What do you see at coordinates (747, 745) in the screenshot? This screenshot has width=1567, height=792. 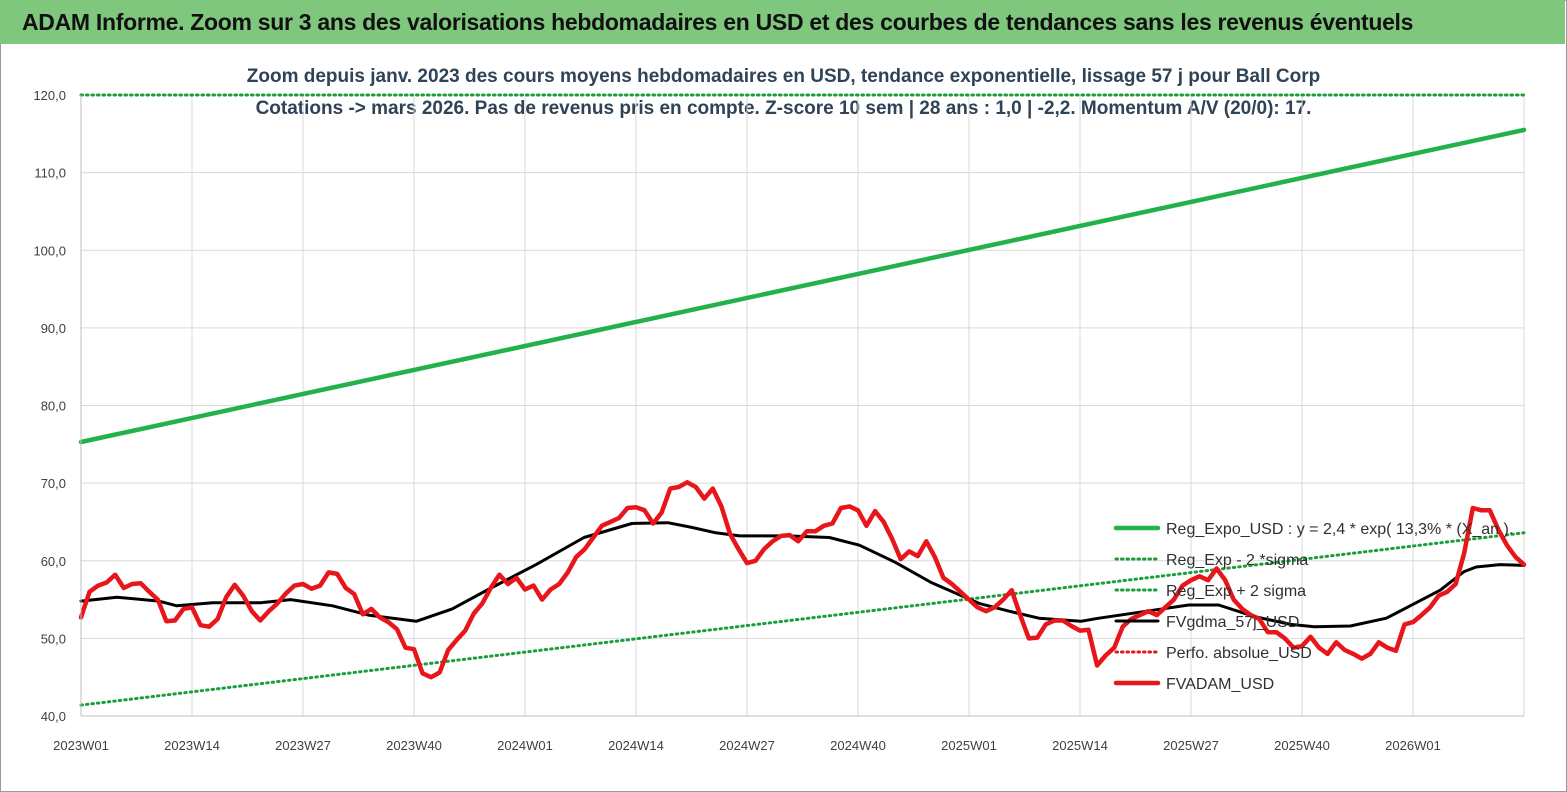 I see `x-tick-label: 2024W27` at bounding box center [747, 745].